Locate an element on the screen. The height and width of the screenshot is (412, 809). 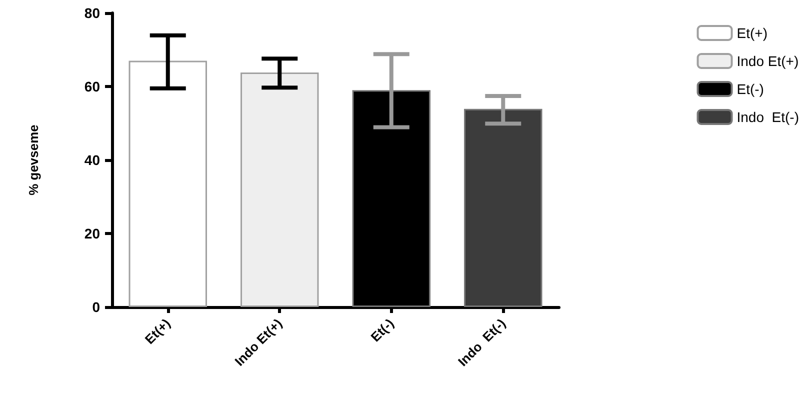
y-tick-label: 60 is located at coordinates (92, 86).